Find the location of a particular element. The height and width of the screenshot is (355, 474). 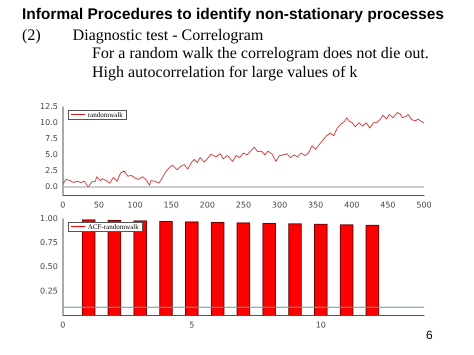

y-tick-label: 0.75 is located at coordinates (49, 243).